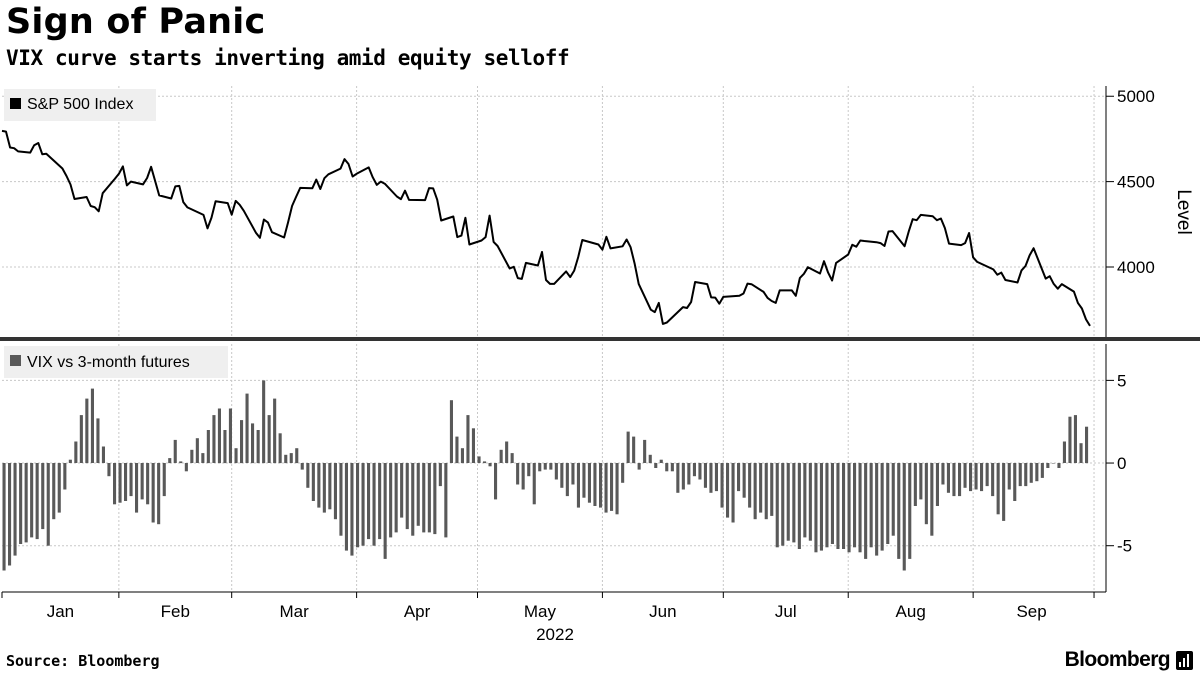 This screenshot has height=675, width=1200. Describe the element at coordinates (1183, 211) in the screenshot. I see `y-axis-label: Level` at that location.